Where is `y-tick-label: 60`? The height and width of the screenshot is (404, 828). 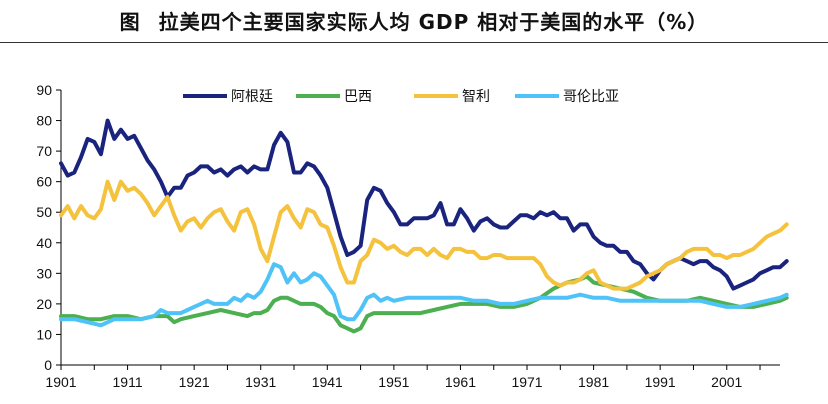 y-tick-label: 60 is located at coordinates (44, 182).